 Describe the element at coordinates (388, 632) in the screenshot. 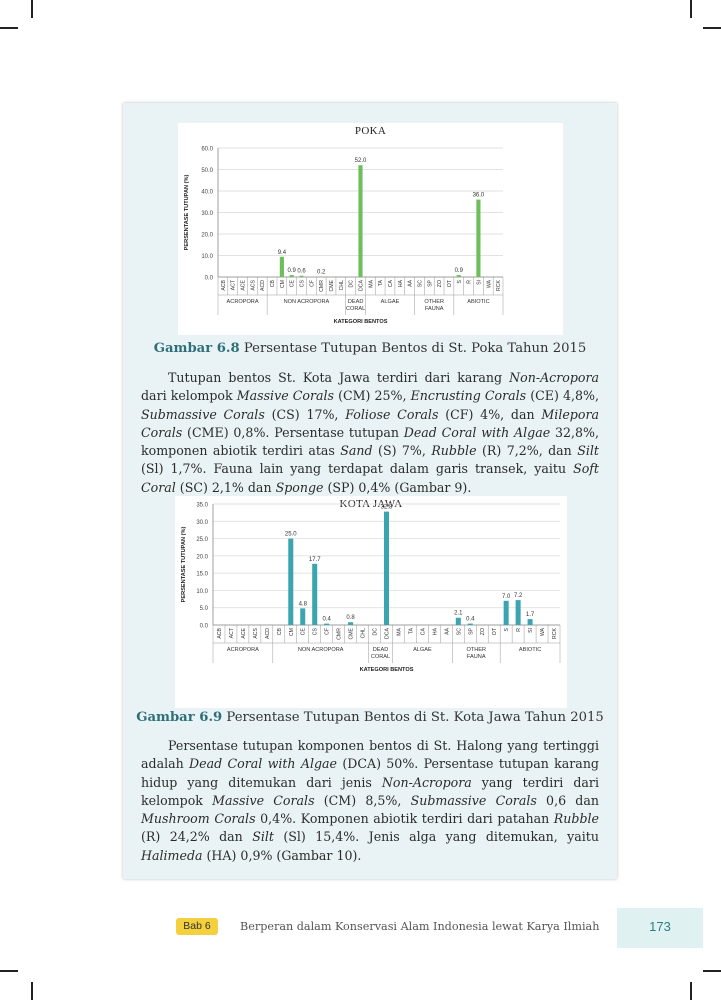

I see `x-tick-label: DCA` at that location.